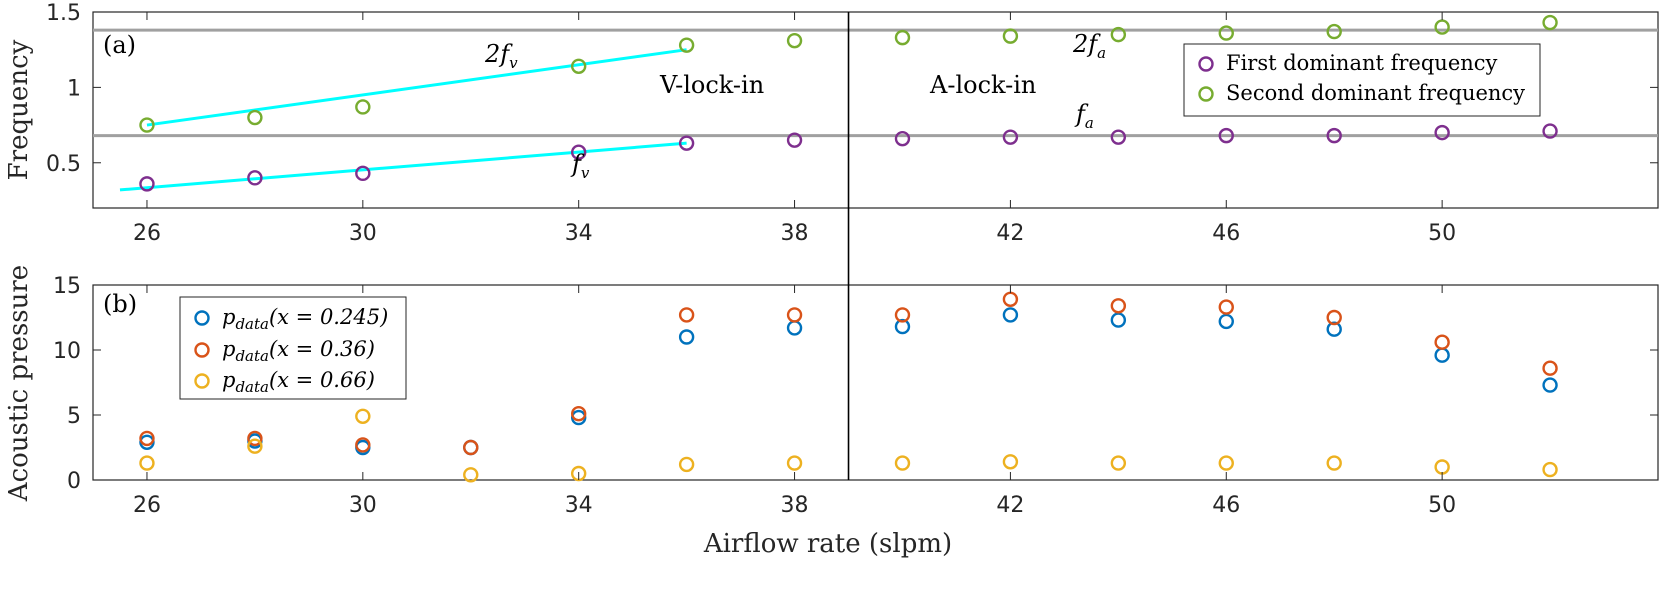 Image resolution: width=1661 pixels, height=592 pixels. I want to click on legend-x066-main: p, so click(228, 380).